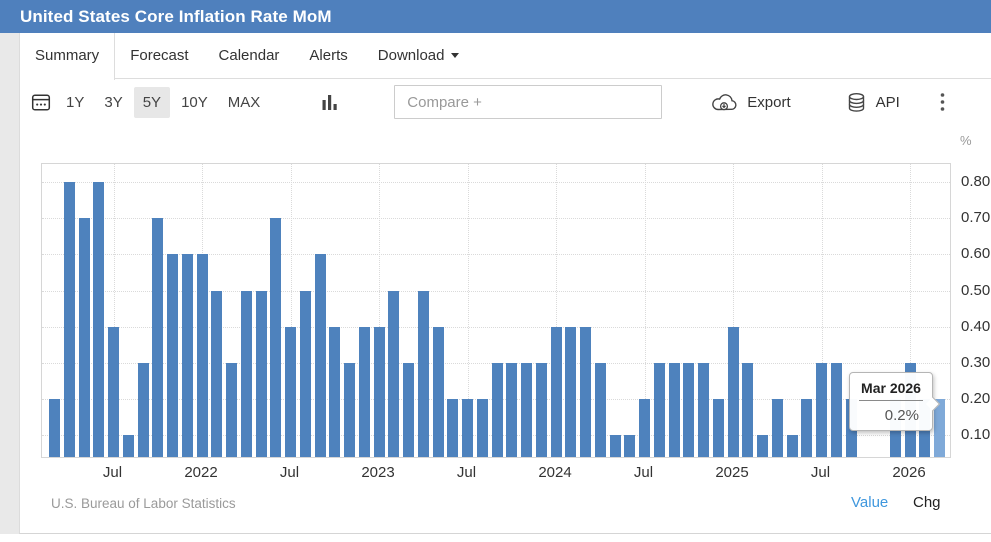  I want to click on bar-aug-2021, so click(128, 446).